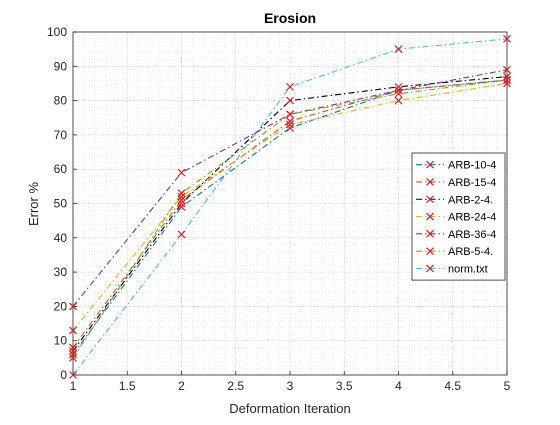  I want to click on y-tick-label: 100, so click(57, 32).